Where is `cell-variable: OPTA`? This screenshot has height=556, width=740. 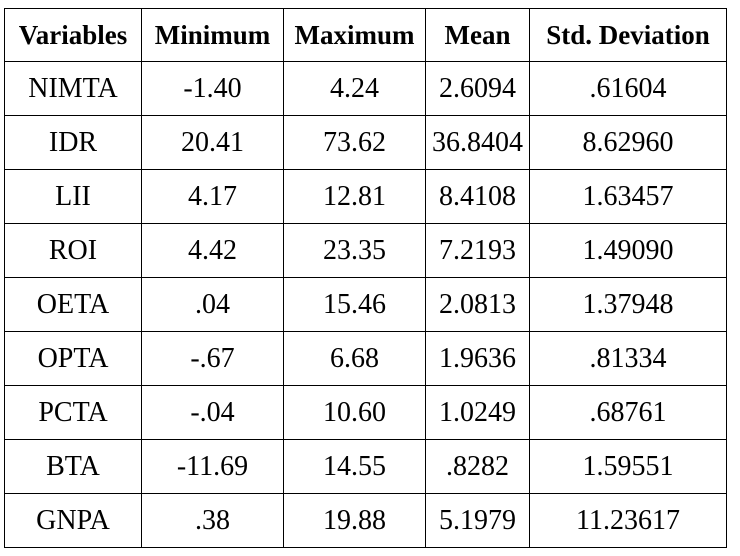
cell-variable: OPTA is located at coordinates (73, 358).